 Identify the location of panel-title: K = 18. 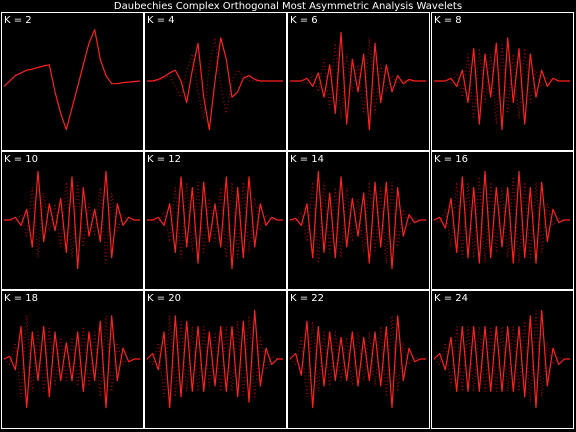
(21, 298).